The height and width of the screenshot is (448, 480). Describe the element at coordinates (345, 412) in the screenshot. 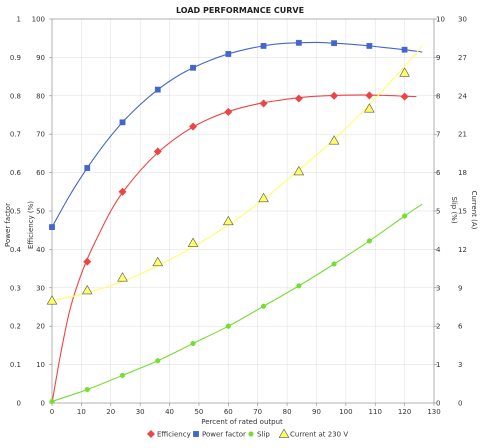

I see `x-tick-label: 100` at that location.